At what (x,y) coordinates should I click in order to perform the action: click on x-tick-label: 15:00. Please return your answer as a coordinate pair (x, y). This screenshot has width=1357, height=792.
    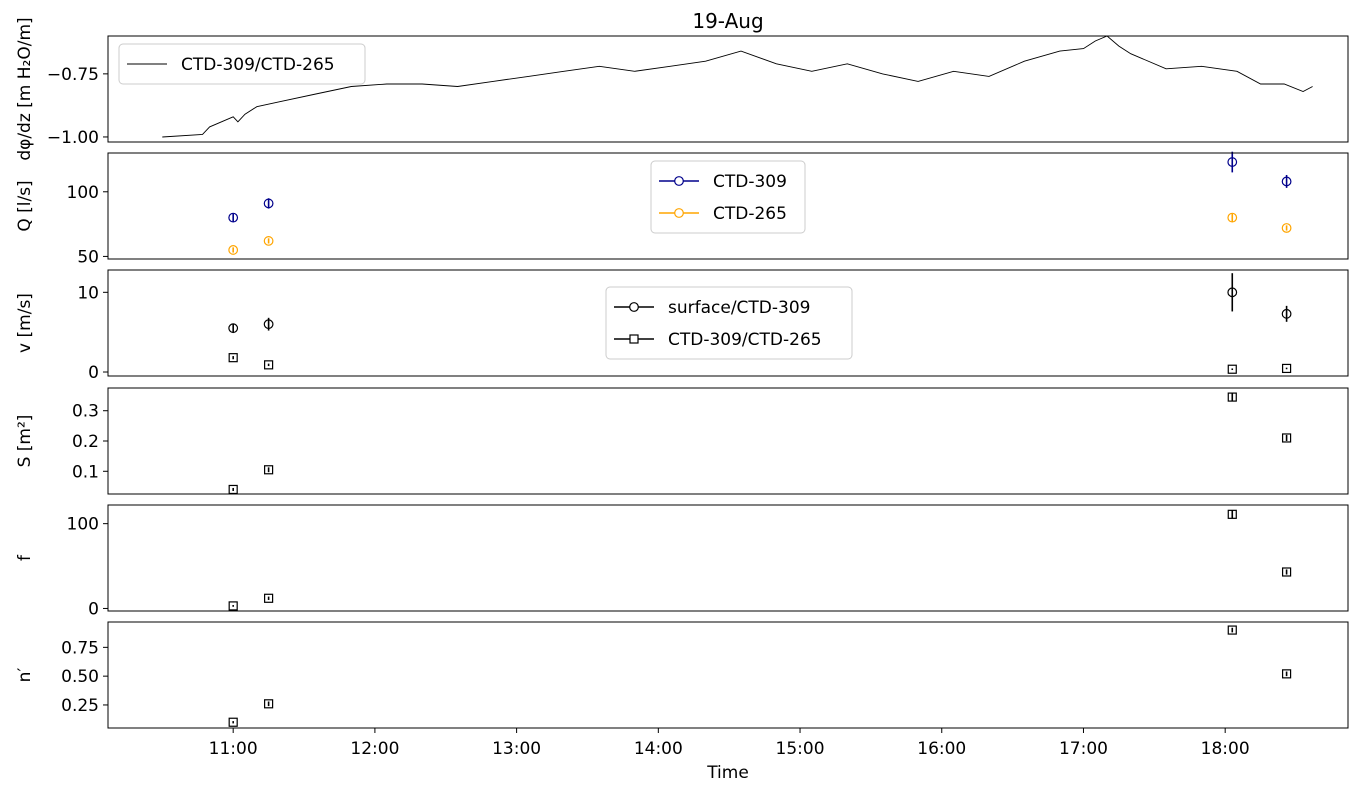
    Looking at the image, I should click on (800, 749).